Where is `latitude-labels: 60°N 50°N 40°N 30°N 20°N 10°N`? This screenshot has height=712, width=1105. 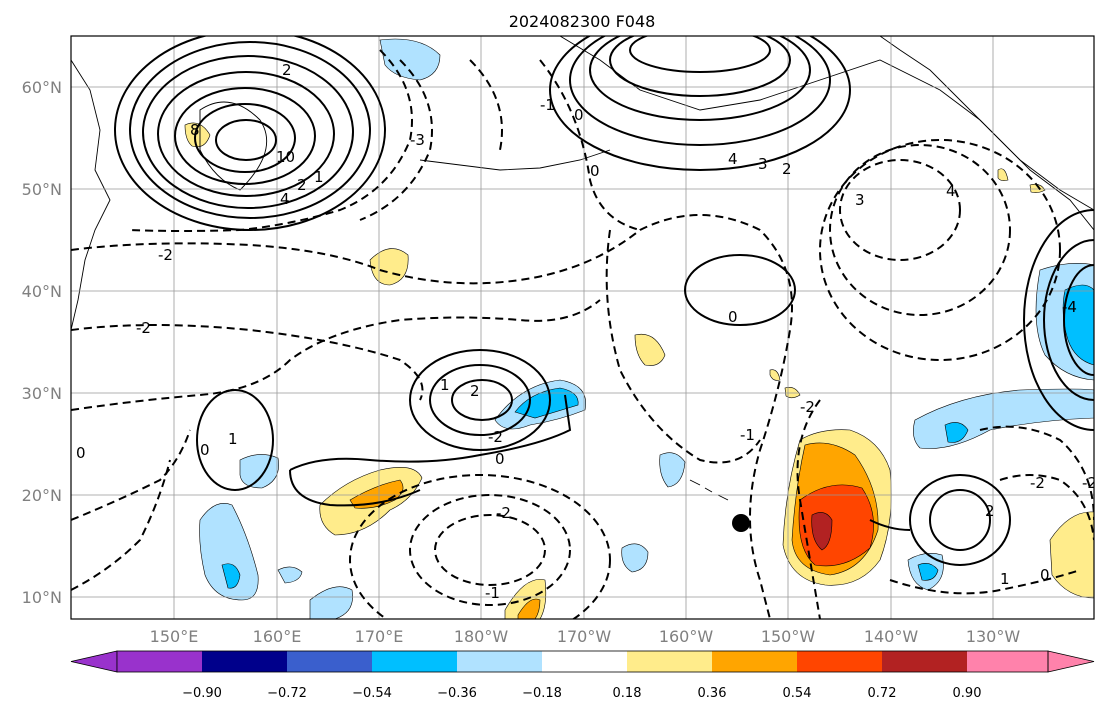
latitude-labels: 60°N 50°N 40°N 30°N 20°N 10°N is located at coordinates (42, 342).